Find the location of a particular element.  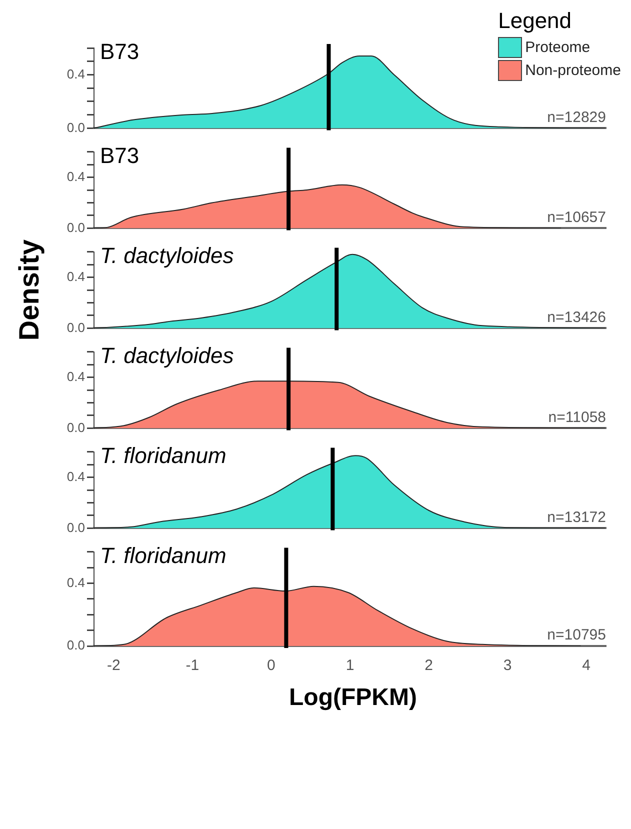

x-tick-label: 2 is located at coordinates (428, 665).